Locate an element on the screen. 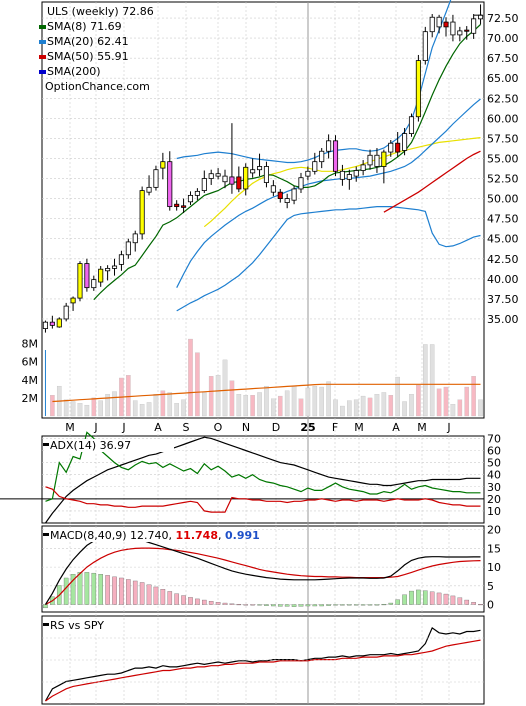 The height and width of the screenshot is (706, 526). price-tick-label: 62.50 is located at coordinates (503, 98).